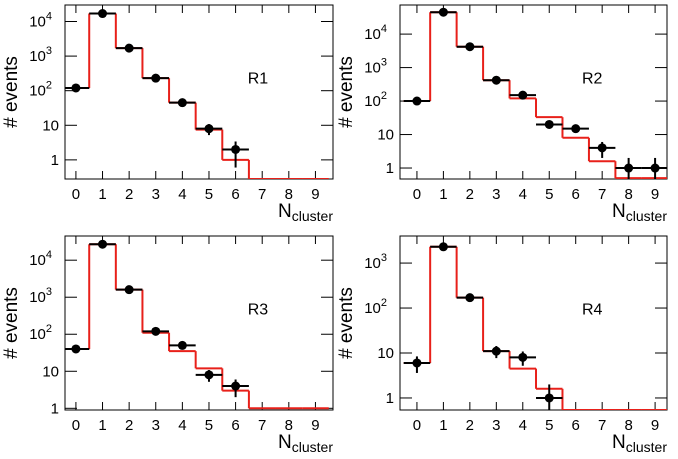 The height and width of the screenshot is (459, 678). Describe the element at coordinates (258, 78) in the screenshot. I see `panel-label: R1` at that location.